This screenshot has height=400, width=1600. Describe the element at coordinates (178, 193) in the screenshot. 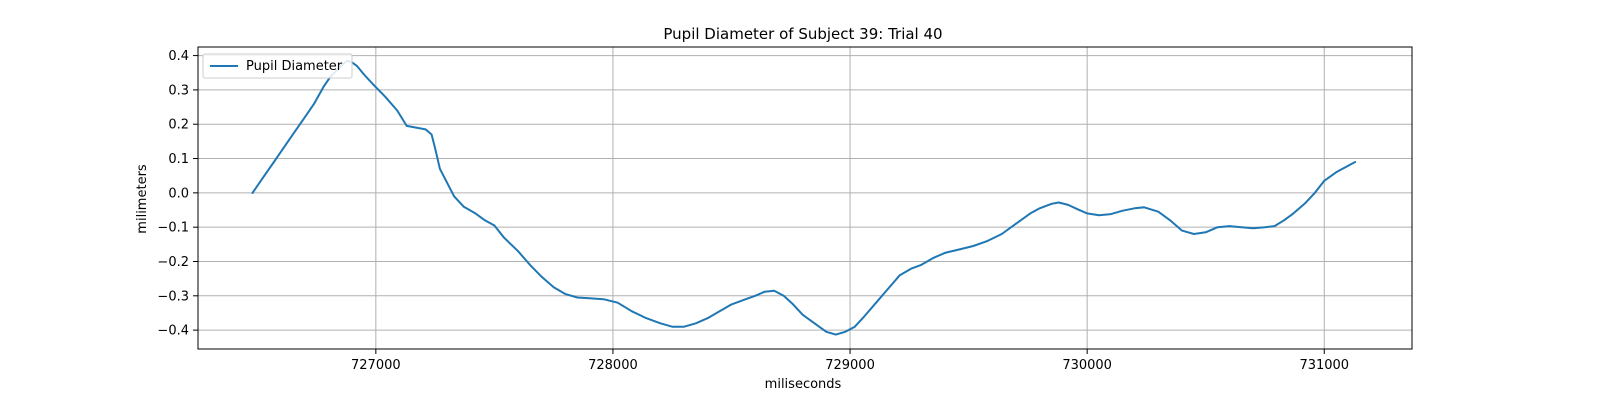

I see `y-tick-label: 0.0` at that location.